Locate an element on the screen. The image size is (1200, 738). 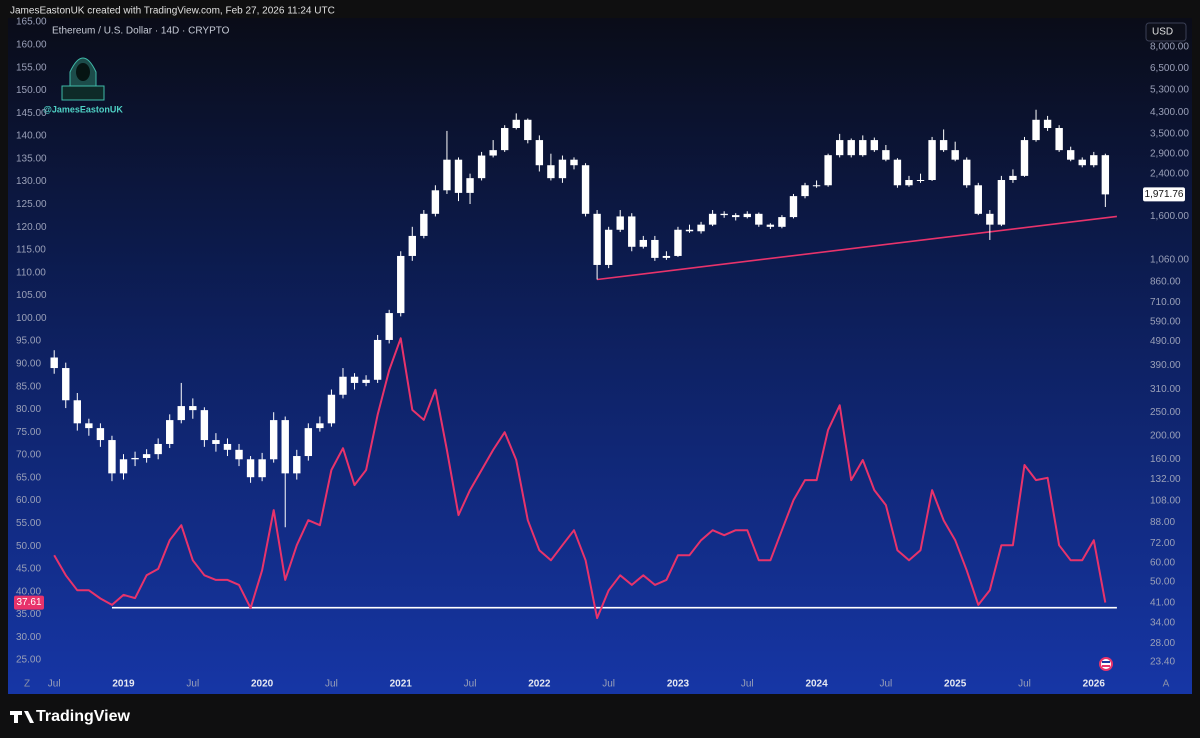
y-tick-label: 75.00 is located at coordinates (28, 432).